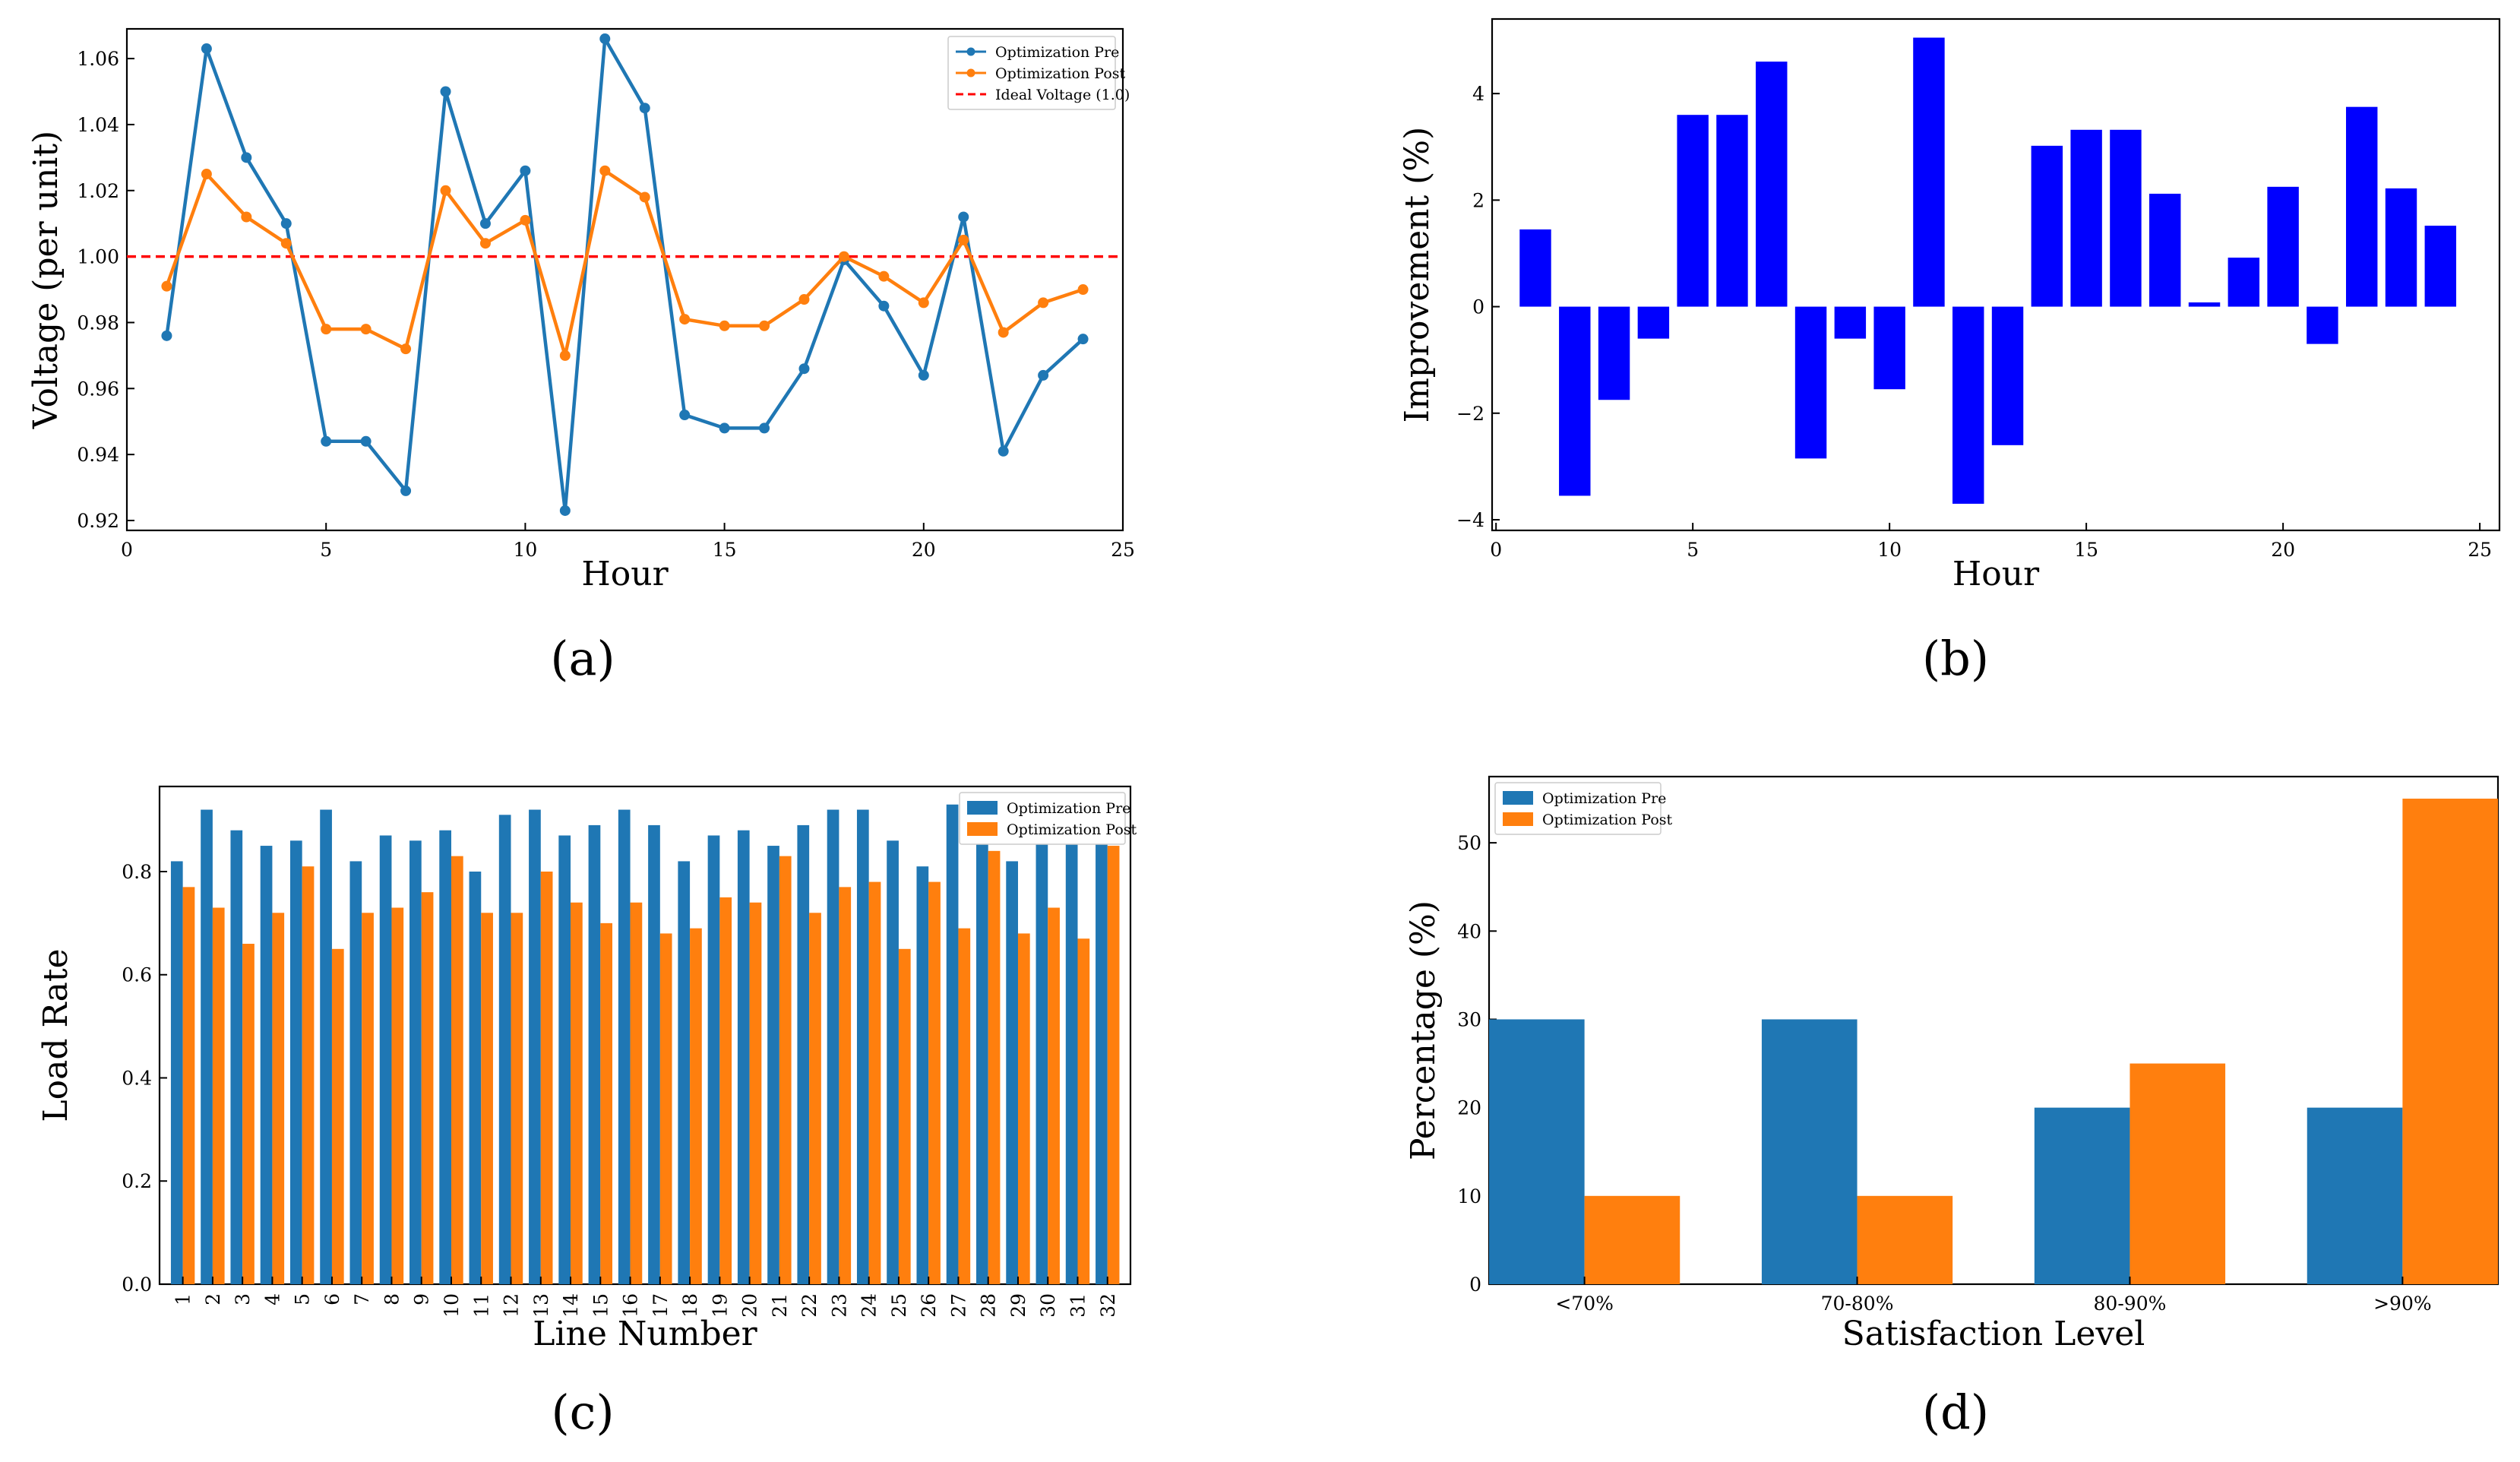  I want to click on x-tick-label: 10, so click(1889, 550).